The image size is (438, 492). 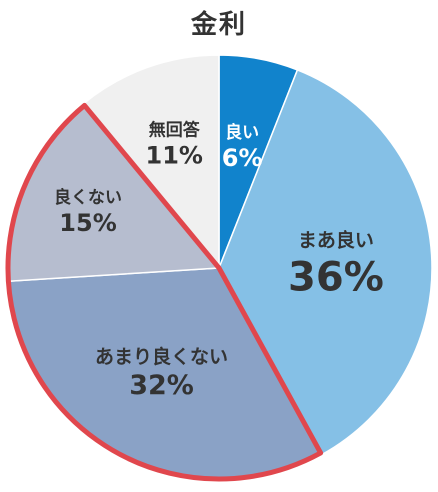 I want to click on slice-label: 無回答, so click(x=175, y=129).